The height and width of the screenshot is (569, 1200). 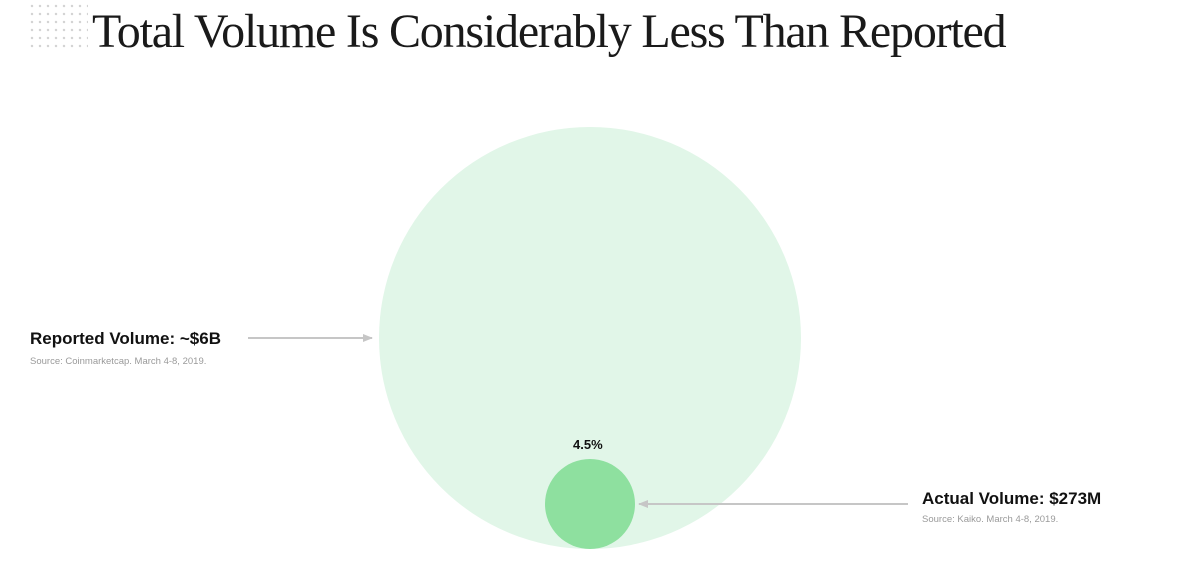 I want to click on reported-volume-source: Source: Coinmarketcap. March 4-8, 2019., so click(x=118, y=361).